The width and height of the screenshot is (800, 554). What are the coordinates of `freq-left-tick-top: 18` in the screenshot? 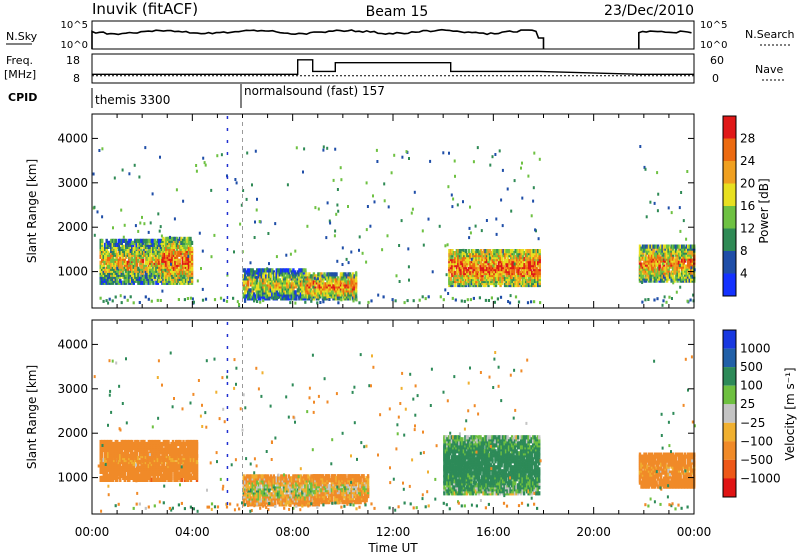 It's located at (73, 60).